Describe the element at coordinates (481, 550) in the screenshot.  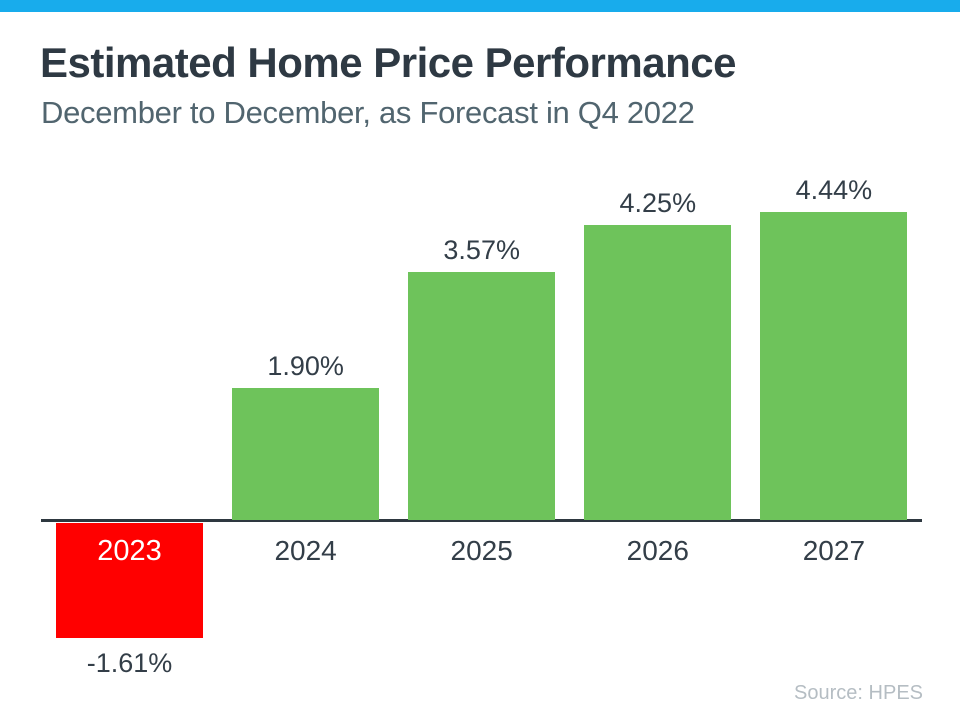
I see `year-label-2025: 2025` at that location.